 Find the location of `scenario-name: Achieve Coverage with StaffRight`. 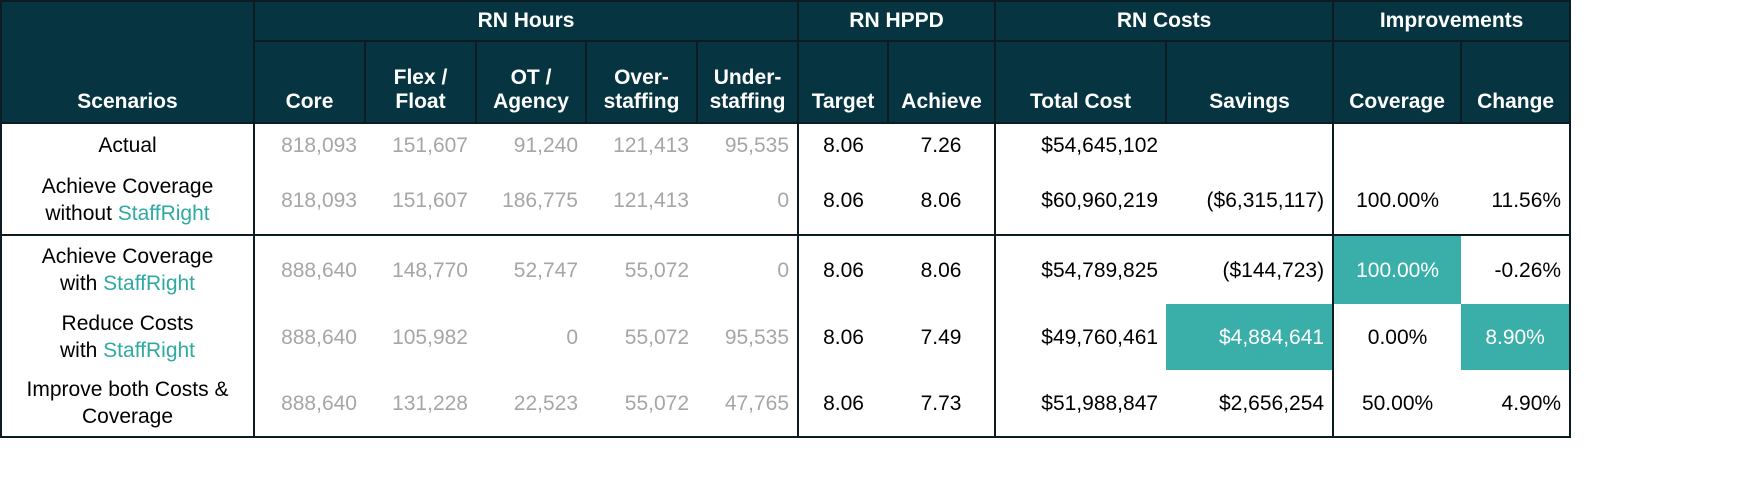

scenario-name: Achieve Coverage with StaffRight is located at coordinates (127, 269).